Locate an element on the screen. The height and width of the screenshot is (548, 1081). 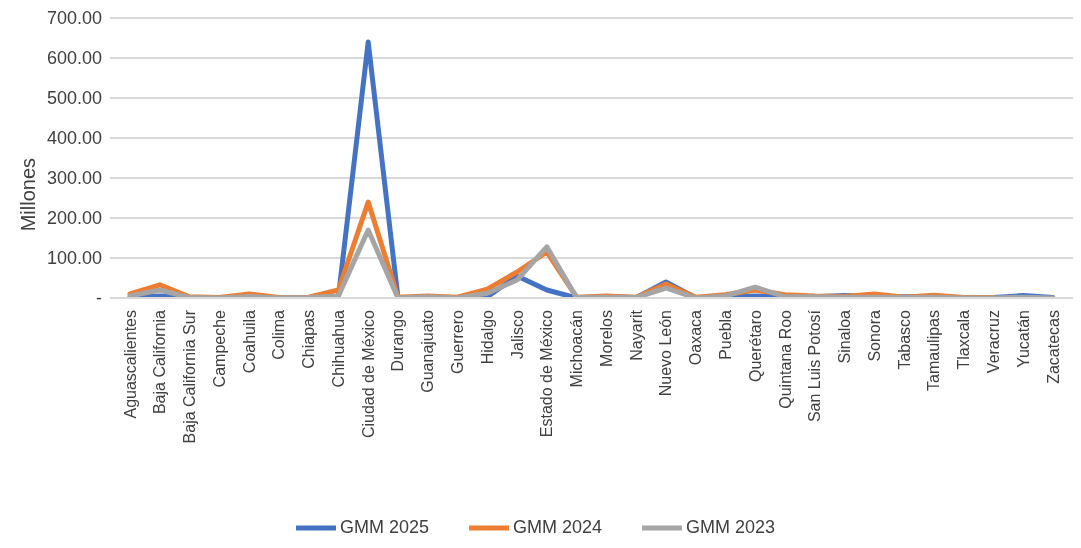
y-tick-label: 100.00 is located at coordinates (74, 258).